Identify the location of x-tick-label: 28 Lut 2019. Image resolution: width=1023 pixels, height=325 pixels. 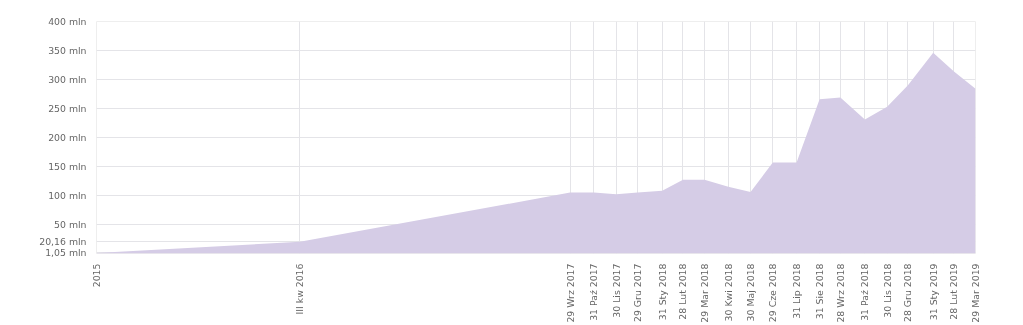
(954, 291).